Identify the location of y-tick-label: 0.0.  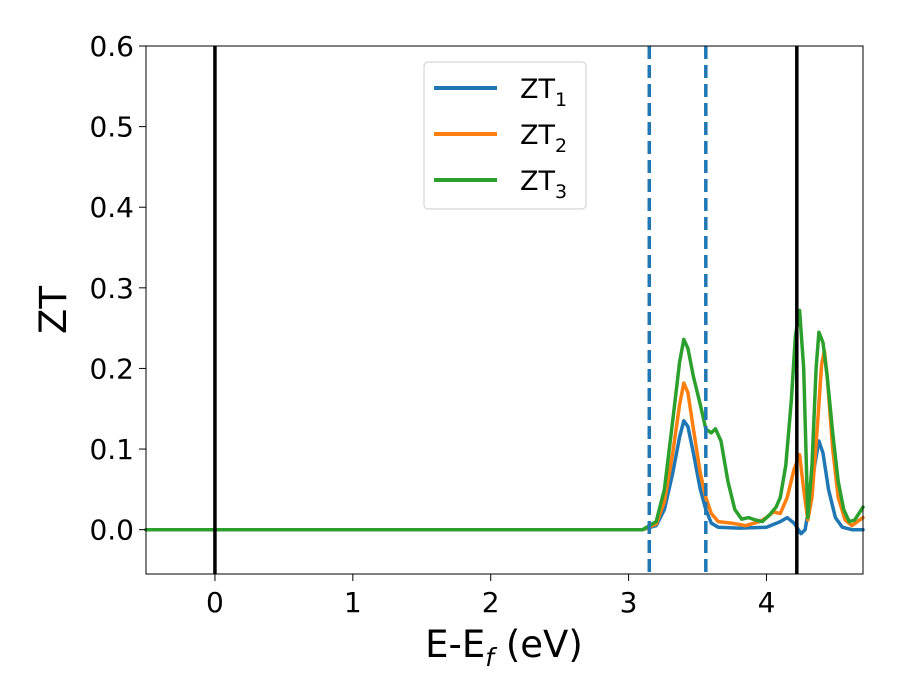
(111, 530).